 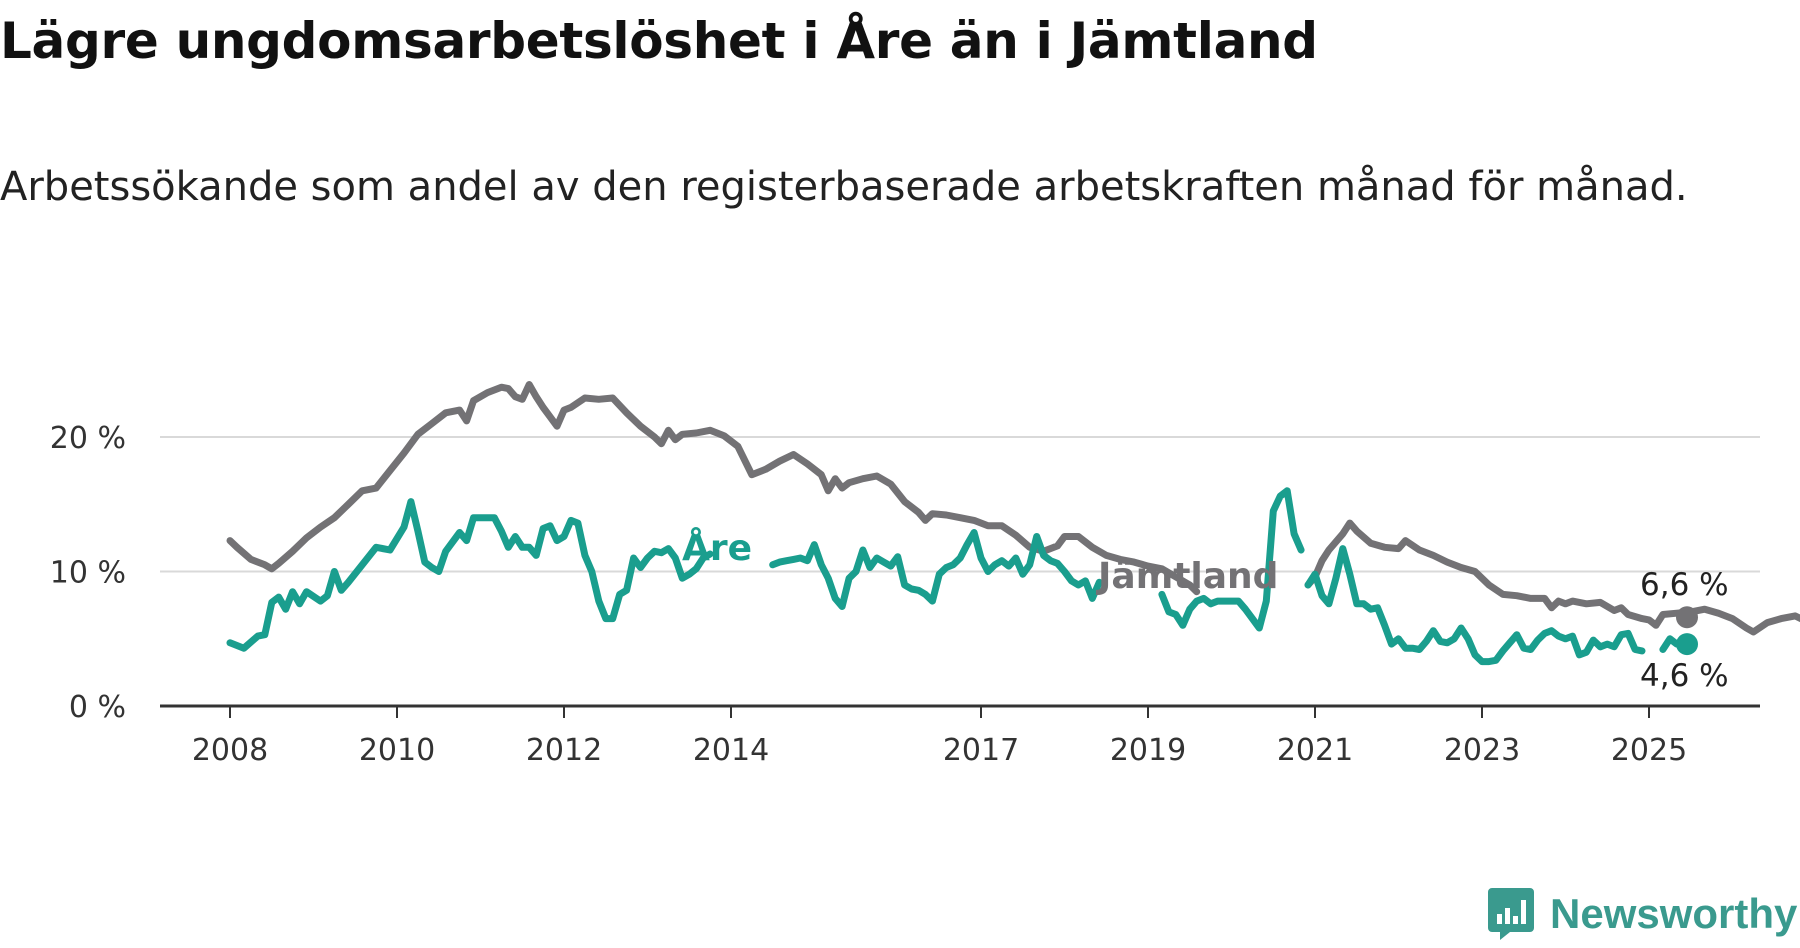 I want to click on x-tick-label: 2021, so click(x=1315, y=750).